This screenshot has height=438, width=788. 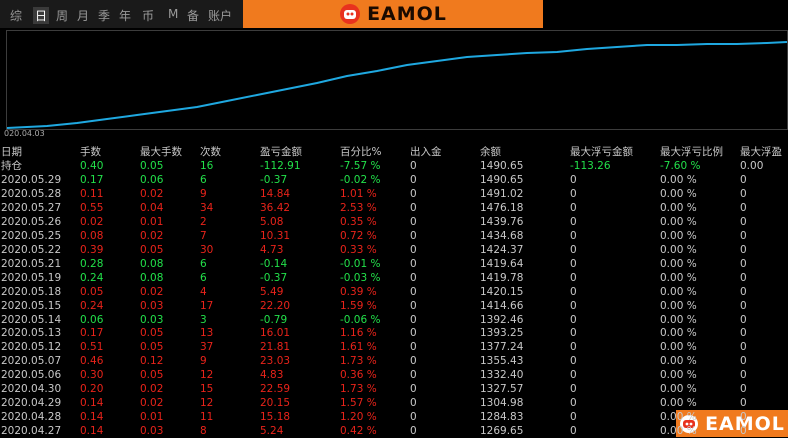 I want to click on row-label: 2020.04.28, so click(x=31, y=417).